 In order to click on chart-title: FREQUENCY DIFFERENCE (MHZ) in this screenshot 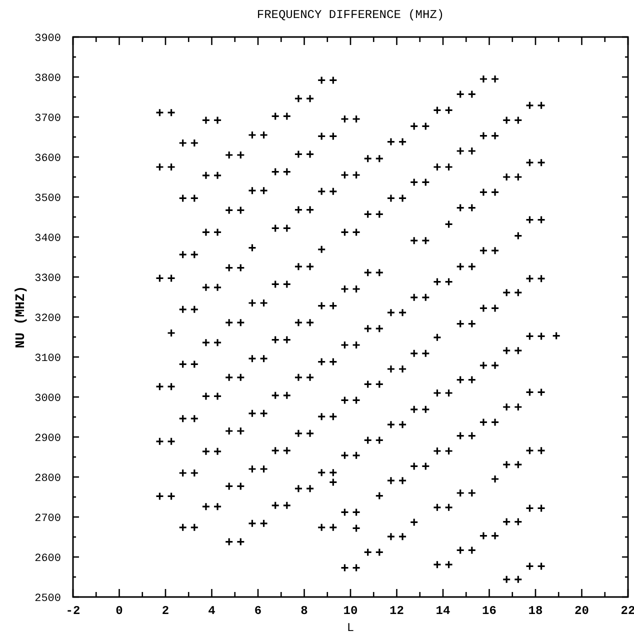, I will do `click(350, 15)`.